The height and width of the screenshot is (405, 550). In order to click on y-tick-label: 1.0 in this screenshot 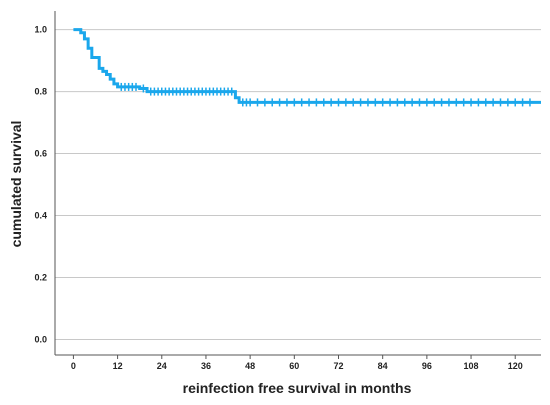, I will do `click(40, 30)`.